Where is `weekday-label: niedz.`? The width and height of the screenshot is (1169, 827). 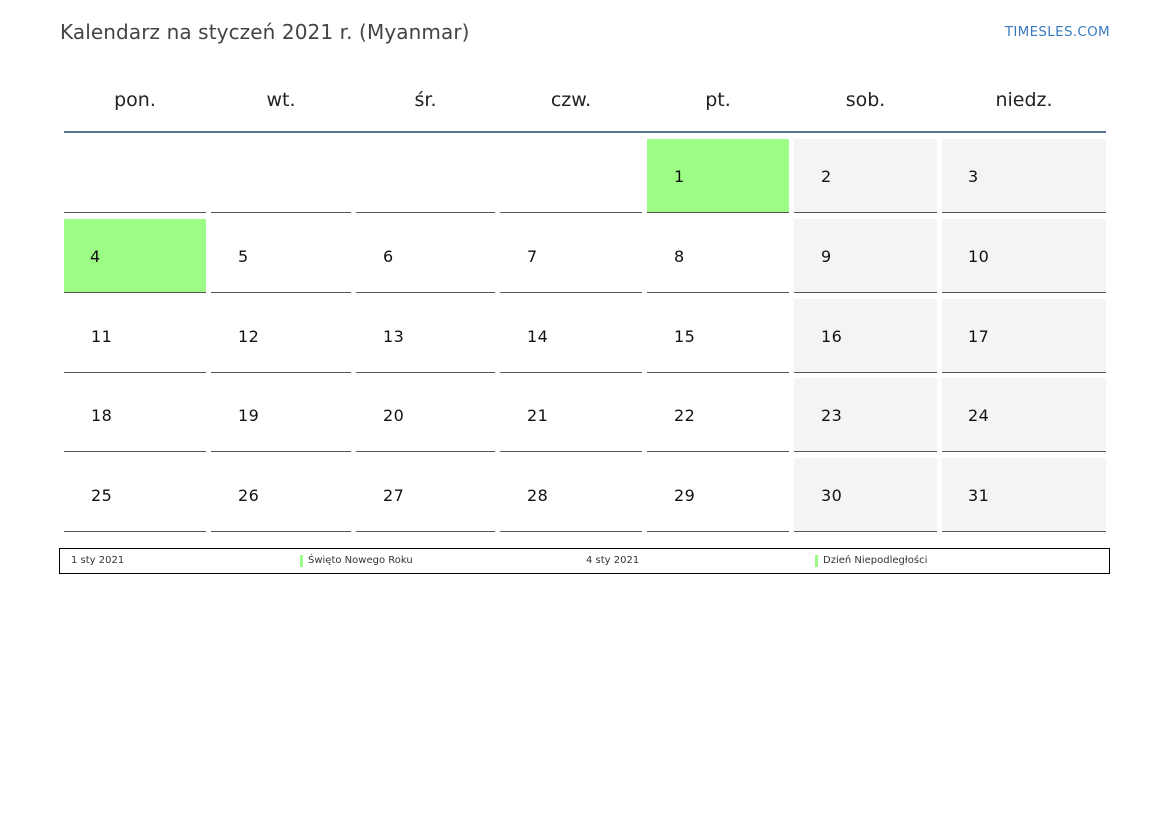 weekday-label: niedz. is located at coordinates (1024, 100).